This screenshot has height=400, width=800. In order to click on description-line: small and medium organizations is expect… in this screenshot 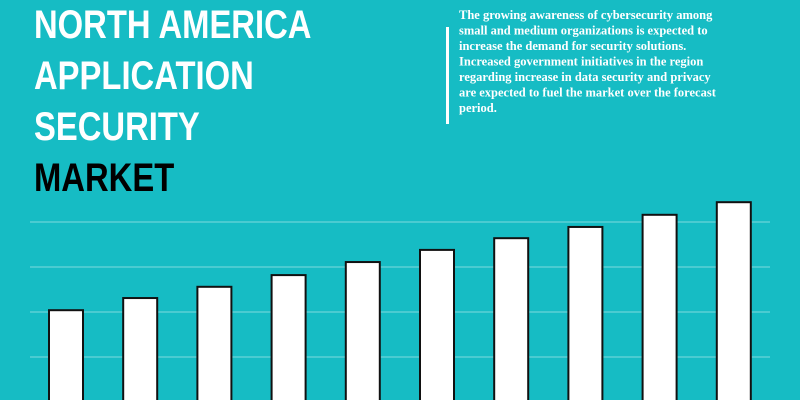, I will do `click(583, 31)`.